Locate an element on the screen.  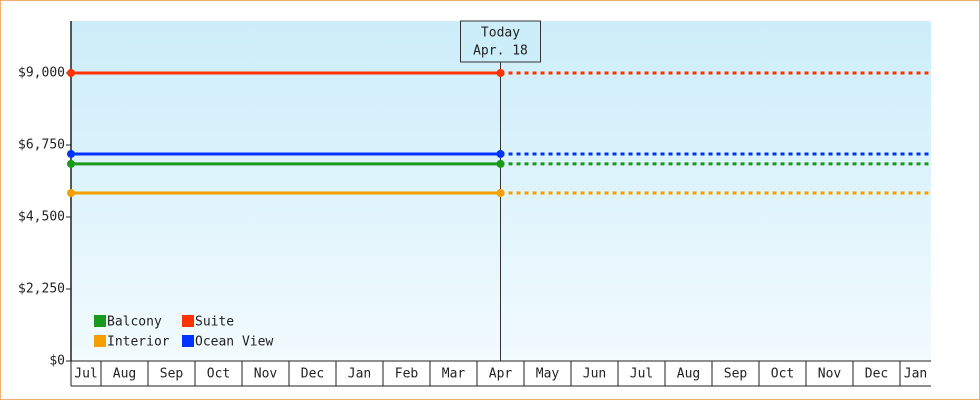
y-tick-label: $9,000 is located at coordinates (41, 73).